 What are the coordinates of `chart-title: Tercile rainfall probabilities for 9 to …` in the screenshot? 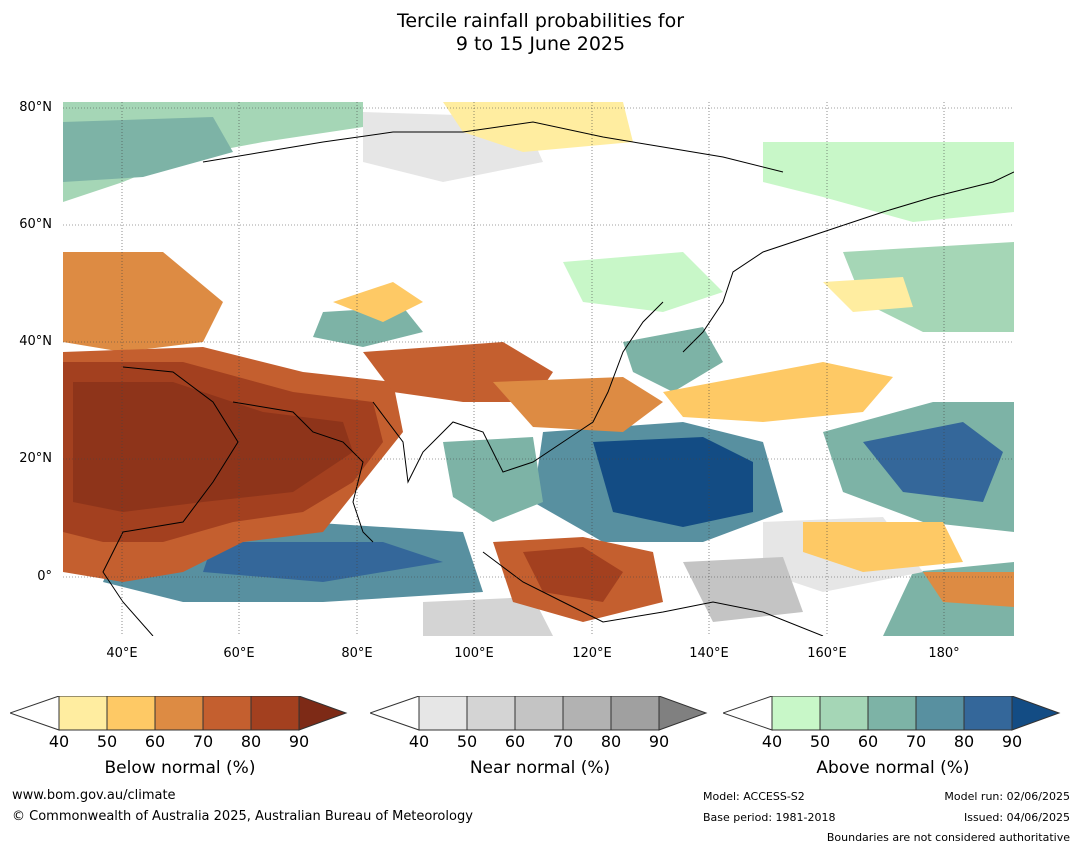 It's located at (540, 33).